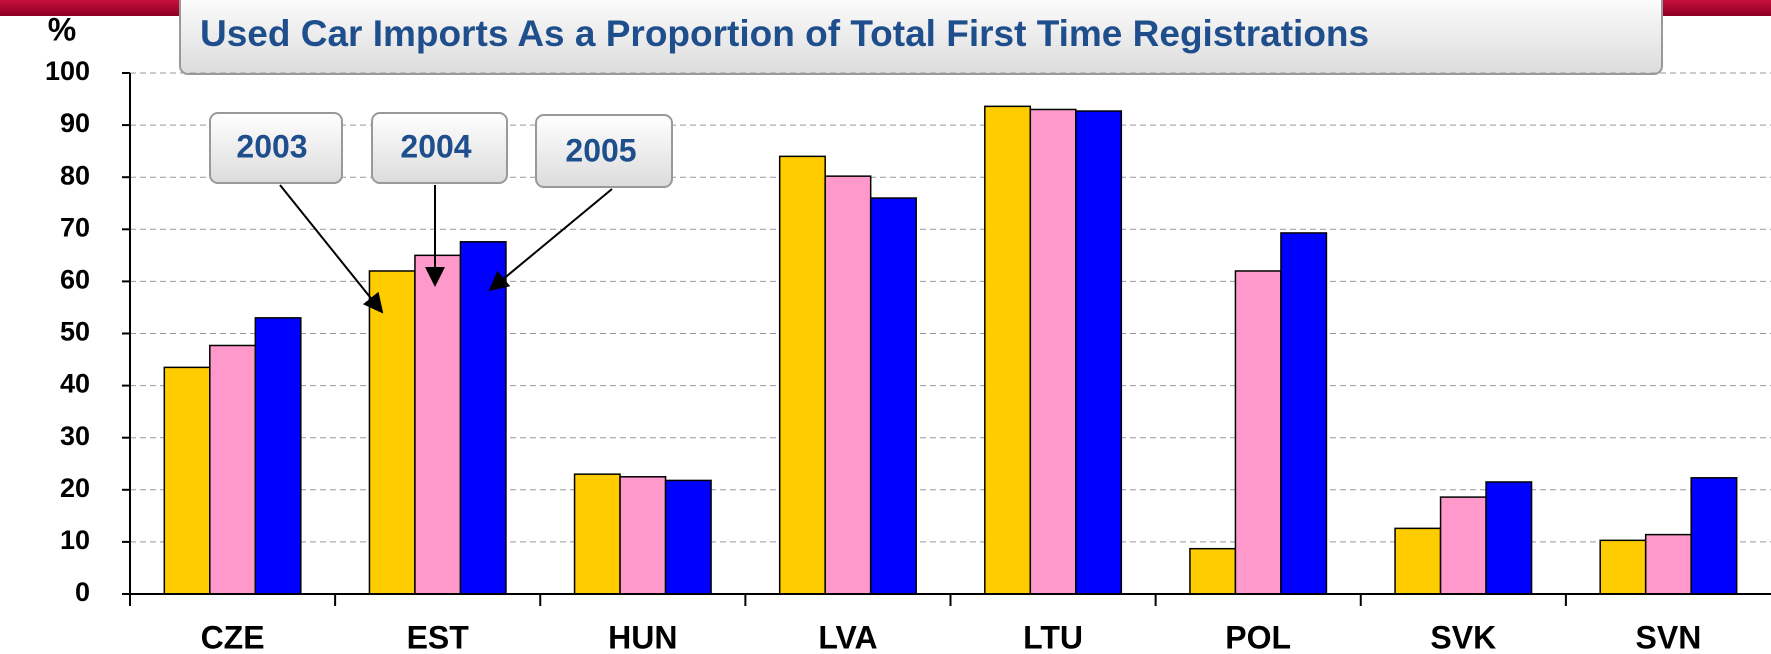 The height and width of the screenshot is (654, 1771). What do you see at coordinates (435, 146) in the screenshot?
I see `legend-label: 2004` at bounding box center [435, 146].